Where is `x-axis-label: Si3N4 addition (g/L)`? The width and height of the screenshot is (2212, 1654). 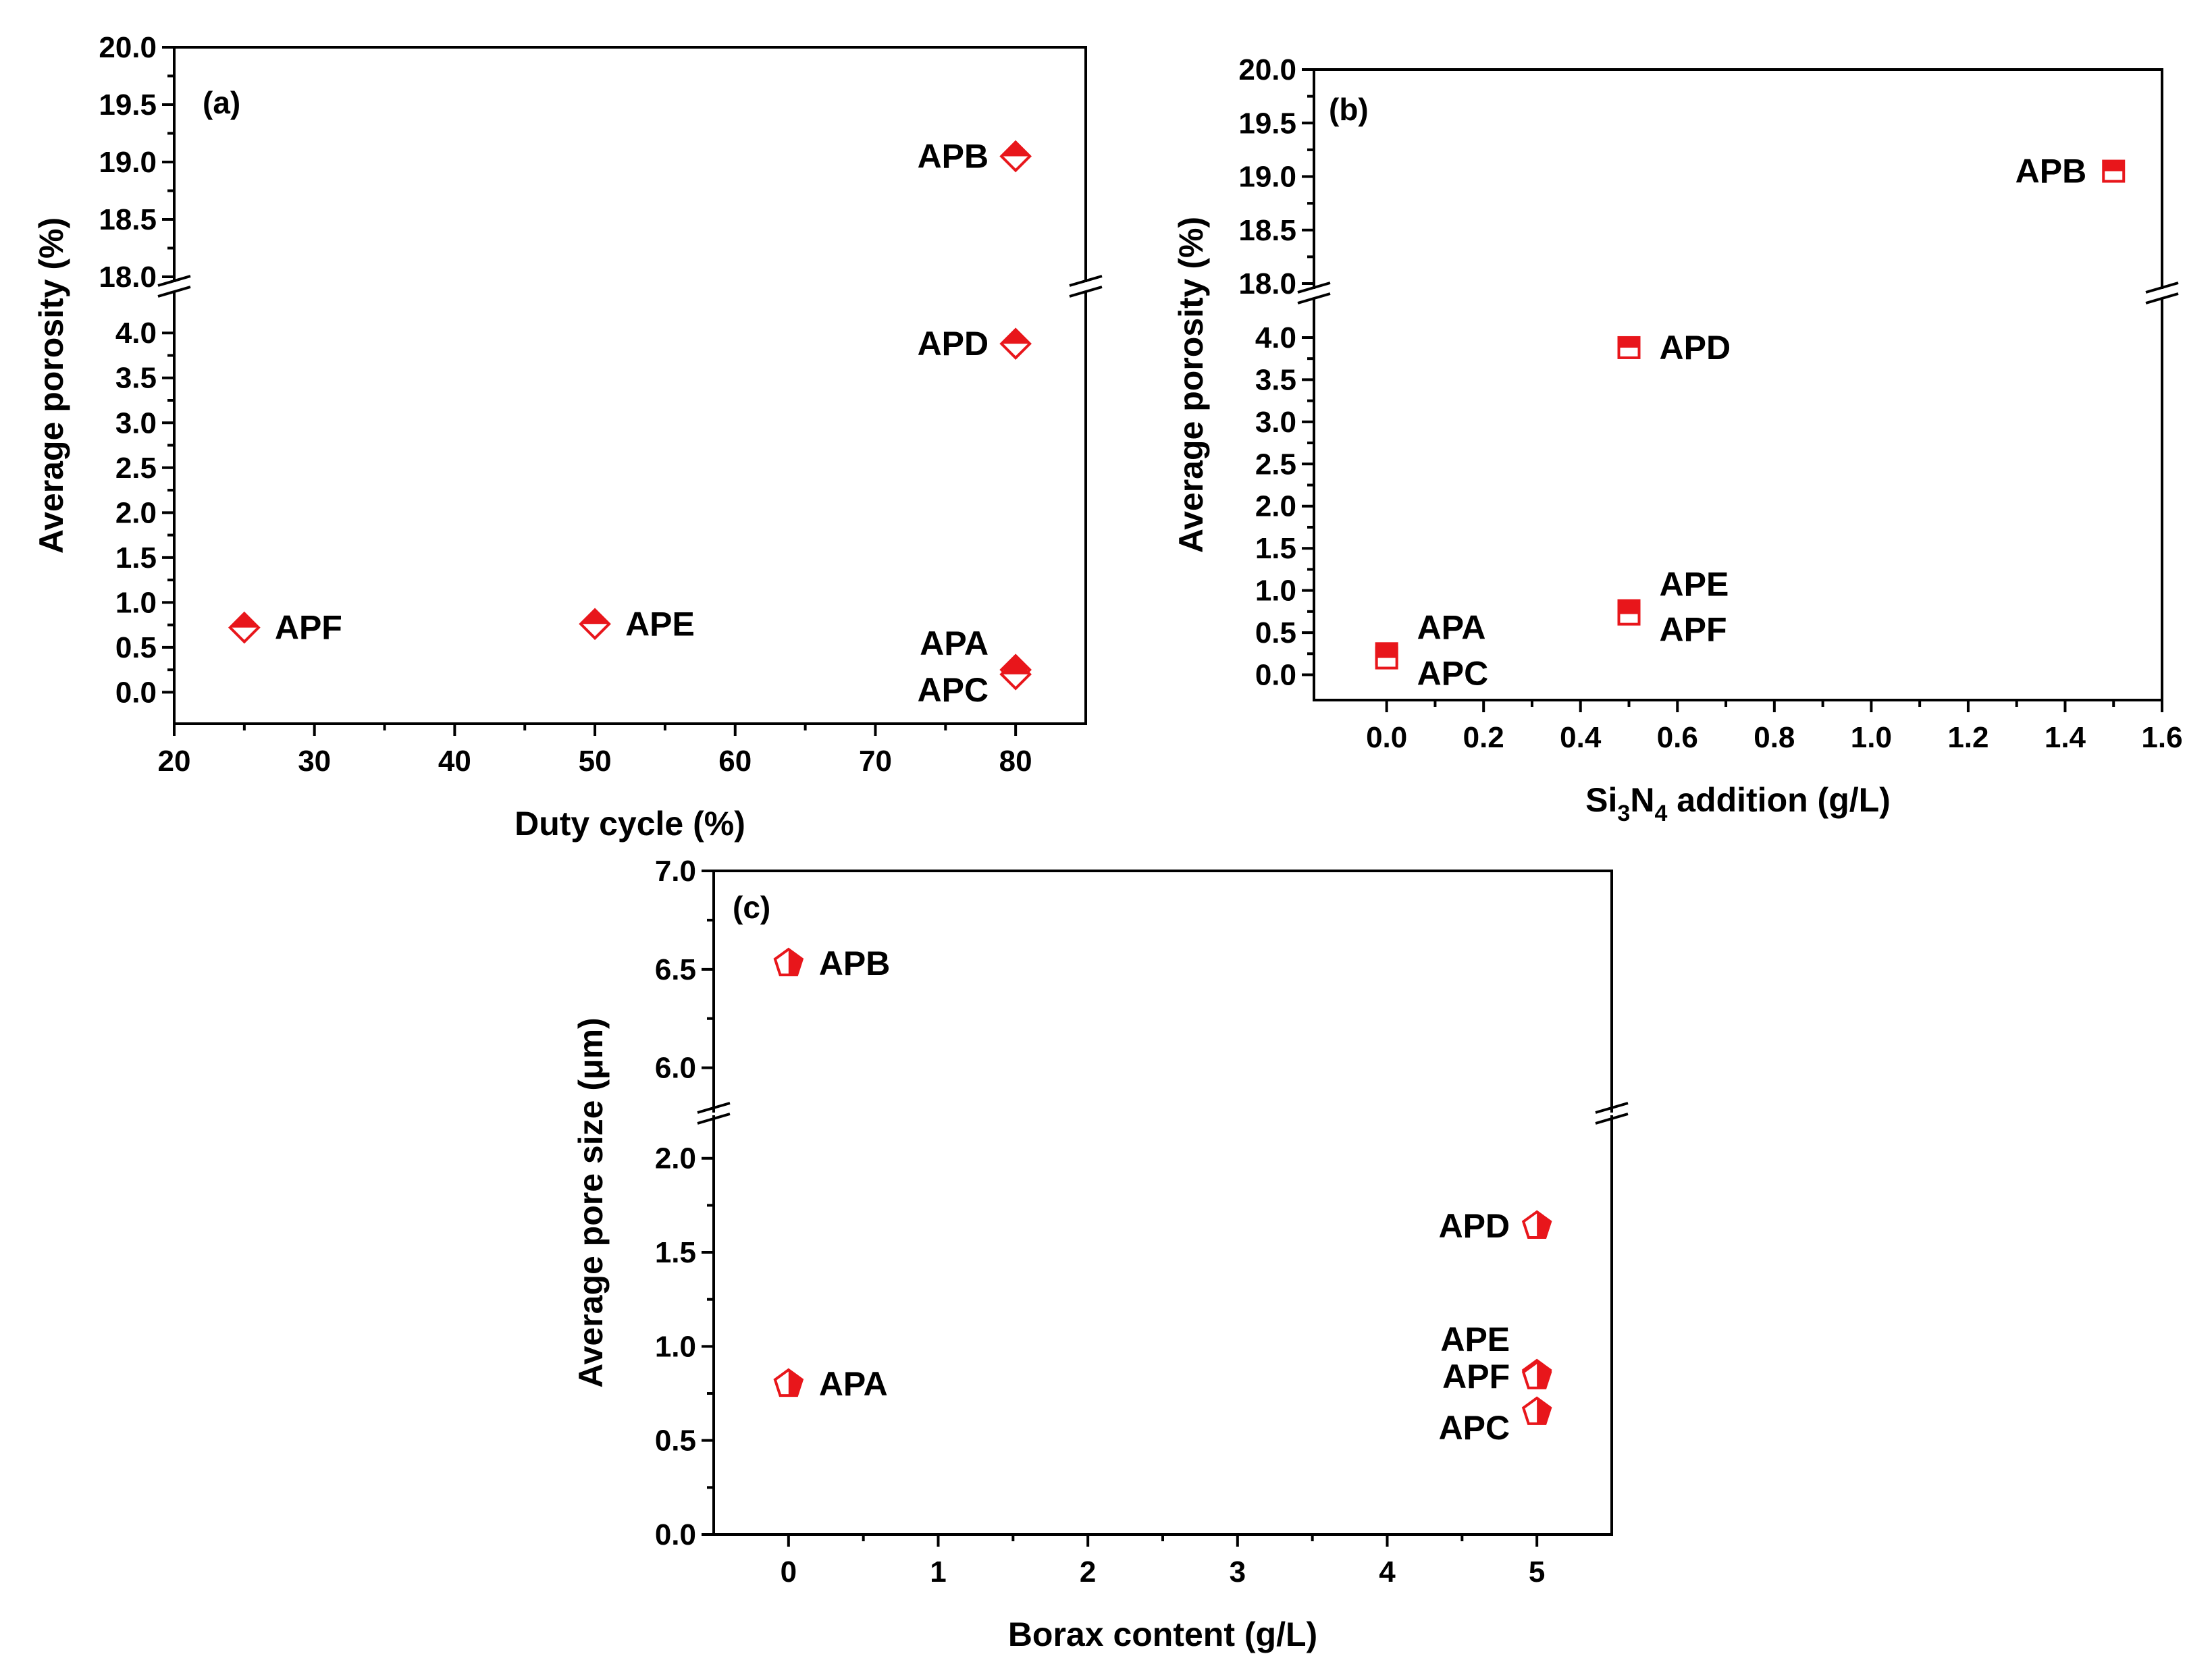 x-axis-label: Si3N4 addition (g/L) is located at coordinates (1738, 803).